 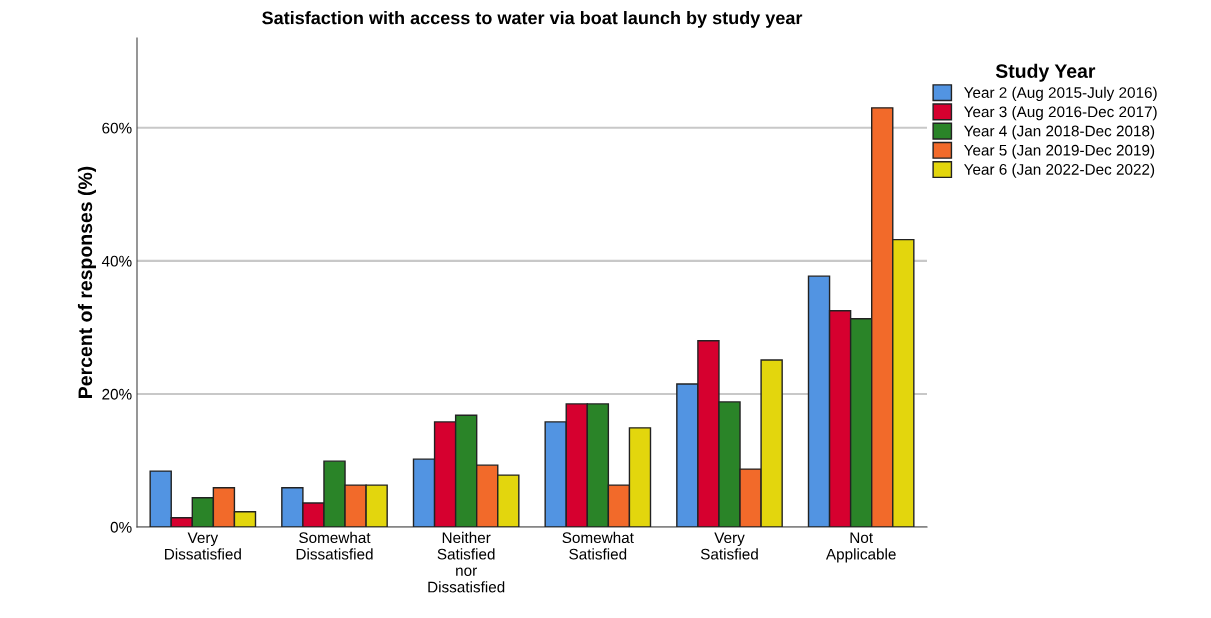 What do you see at coordinates (1059, 170) in the screenshot?
I see `legend-label: Year 6 (Jan 2022-Dec 2022)` at bounding box center [1059, 170].